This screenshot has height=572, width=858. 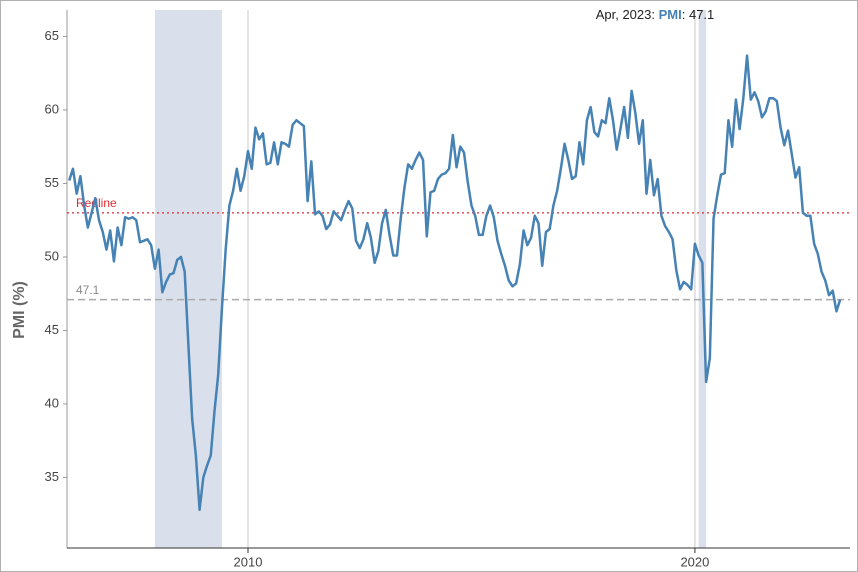 I want to click on y-tick-label: 40, so click(x=52, y=402).